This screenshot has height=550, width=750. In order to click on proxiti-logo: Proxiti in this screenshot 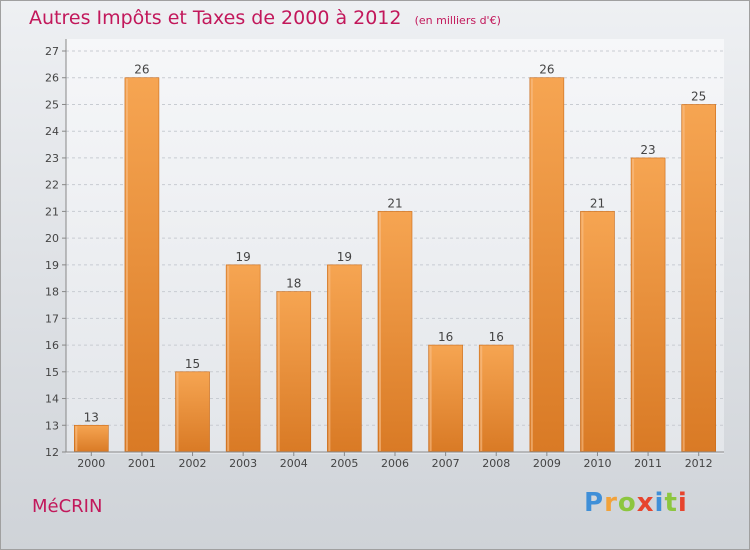, I will do `click(636, 503)`.